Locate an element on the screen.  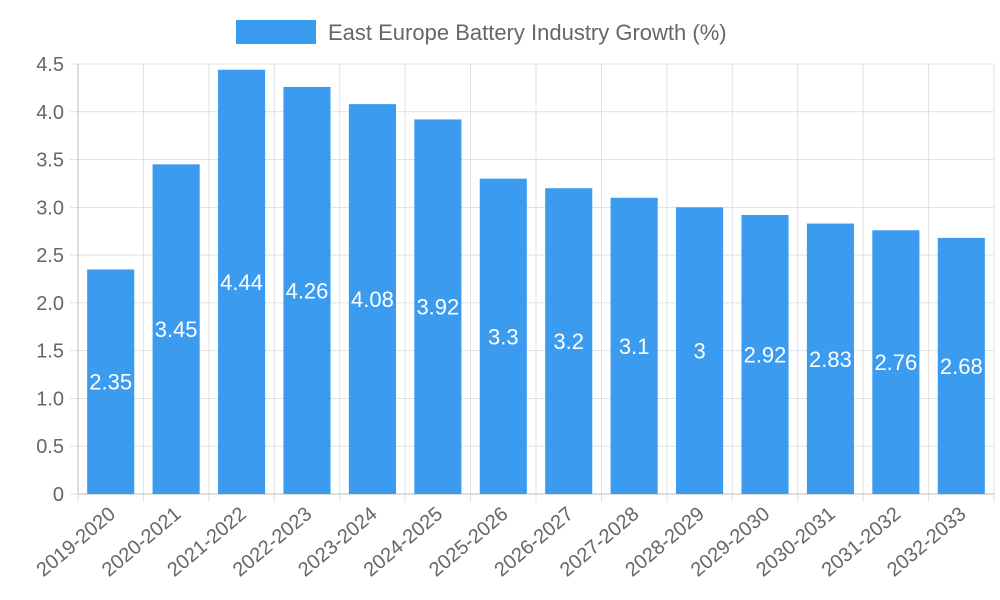
legend-swatch is located at coordinates (276, 32).